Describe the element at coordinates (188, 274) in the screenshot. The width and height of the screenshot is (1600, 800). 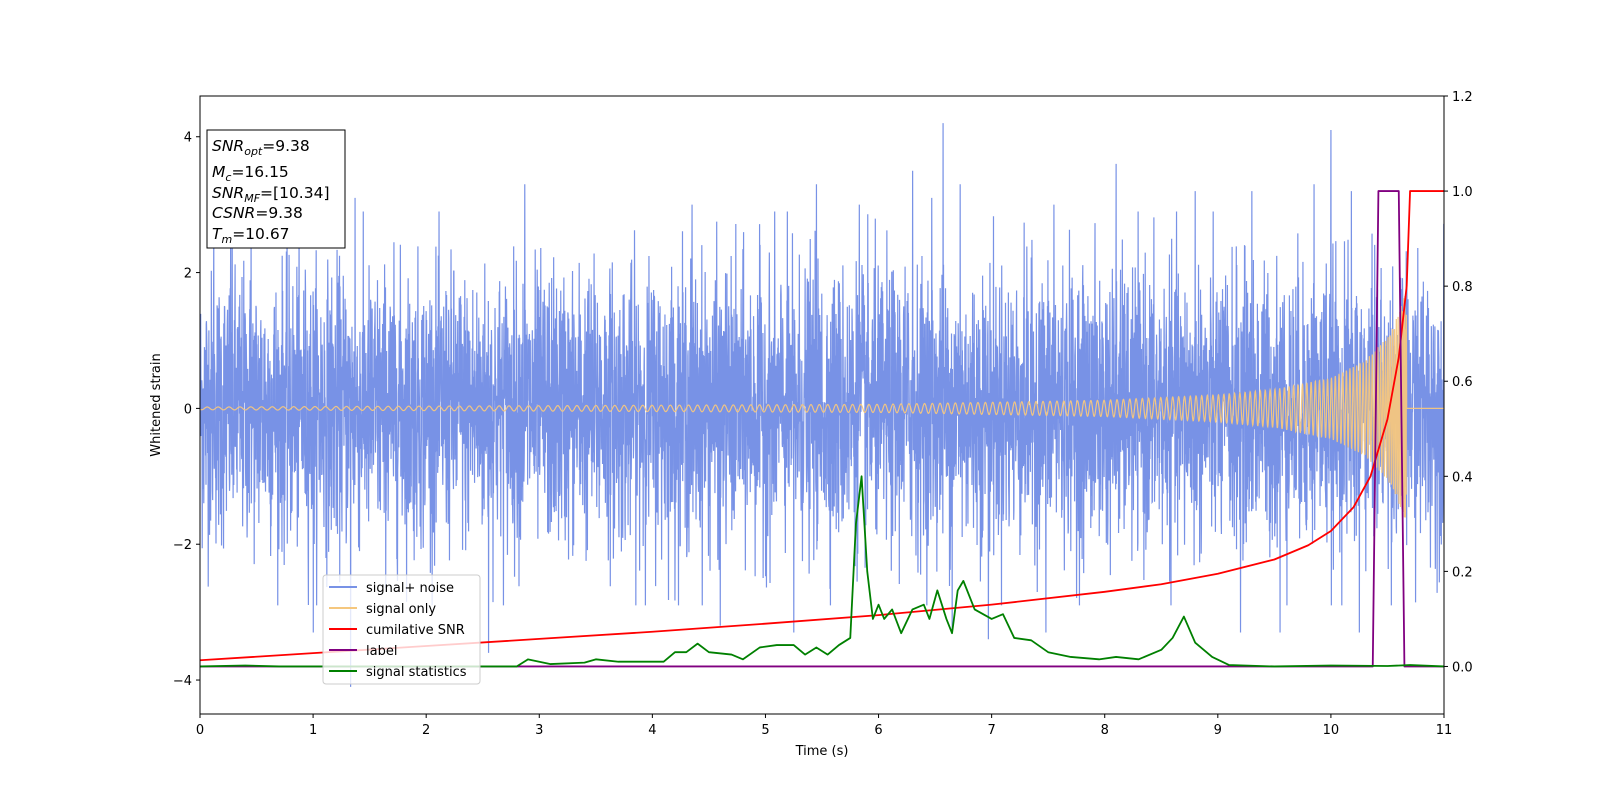
I see `y-tick-label: 2` at that location.